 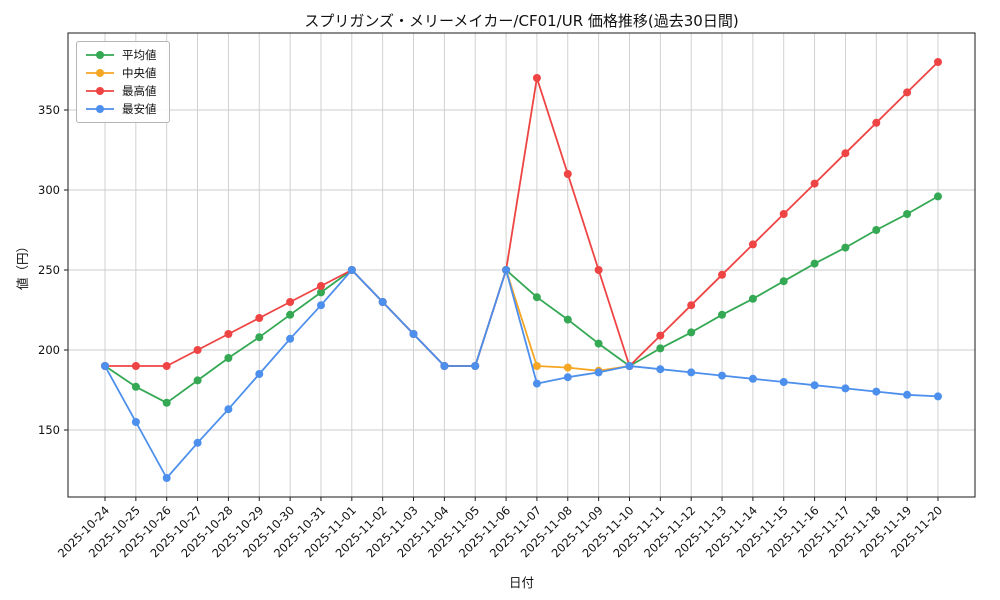 I want to click on legend-item-max: 最高値, so click(x=121, y=91).